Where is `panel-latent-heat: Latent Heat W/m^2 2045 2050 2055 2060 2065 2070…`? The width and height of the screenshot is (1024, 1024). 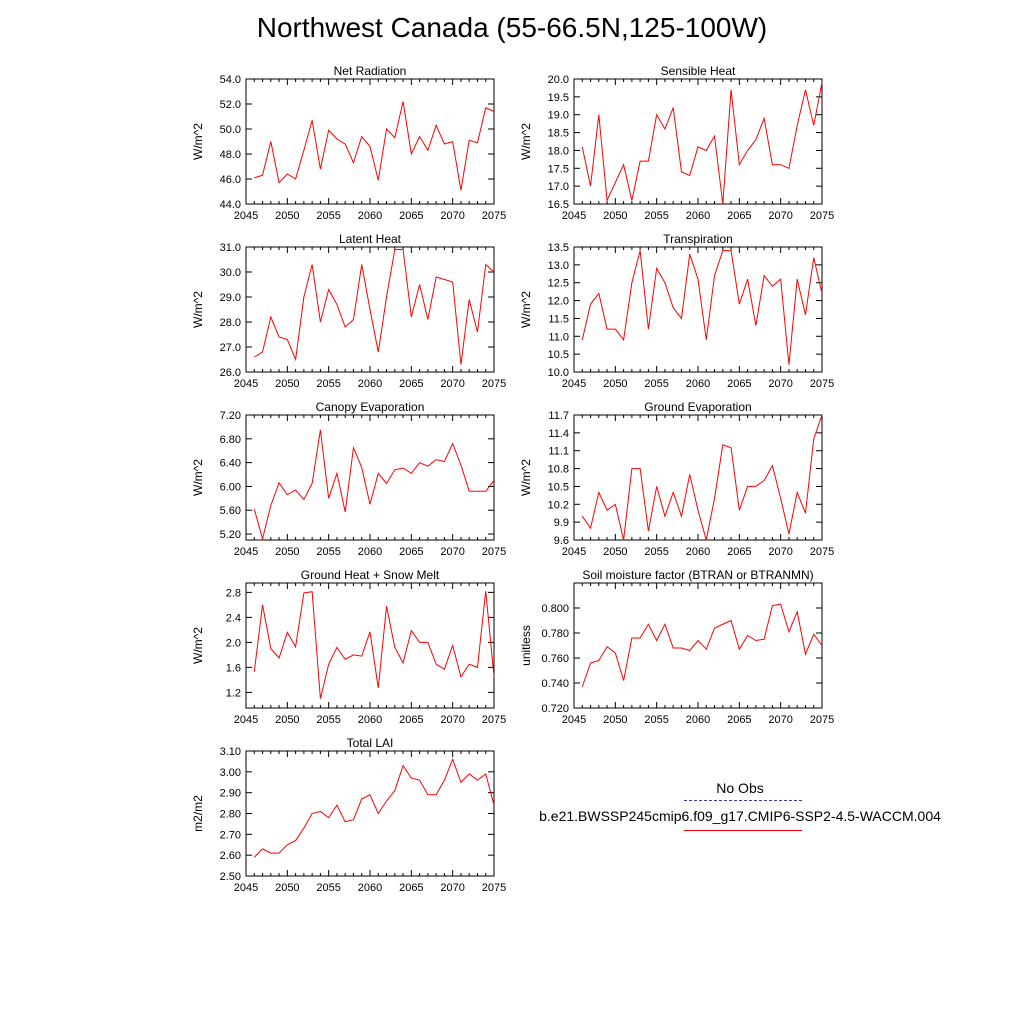 panel-latent-heat: Latent Heat W/m^2 2045 2050 2055 2060 2065 2070… is located at coordinates (348, 311).